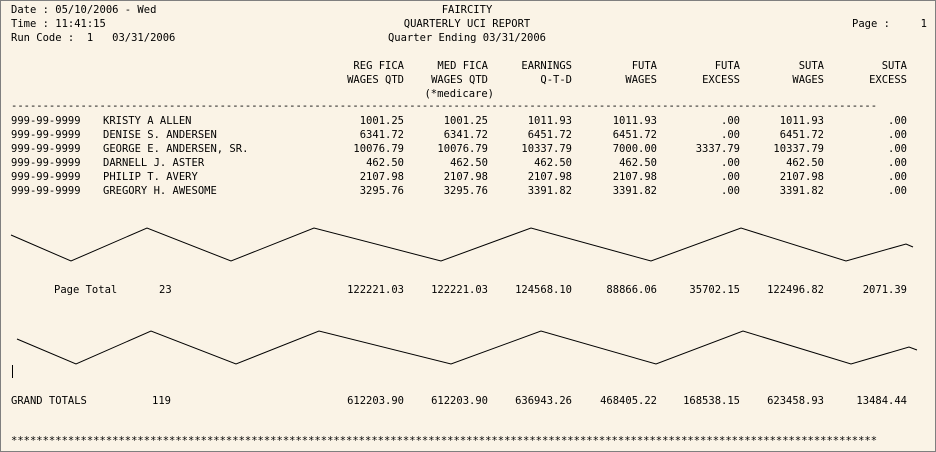 The height and width of the screenshot is (452, 936). Describe the element at coordinates (543, 401) in the screenshot. I see `grand-total-cell: 636943.26` at that location.